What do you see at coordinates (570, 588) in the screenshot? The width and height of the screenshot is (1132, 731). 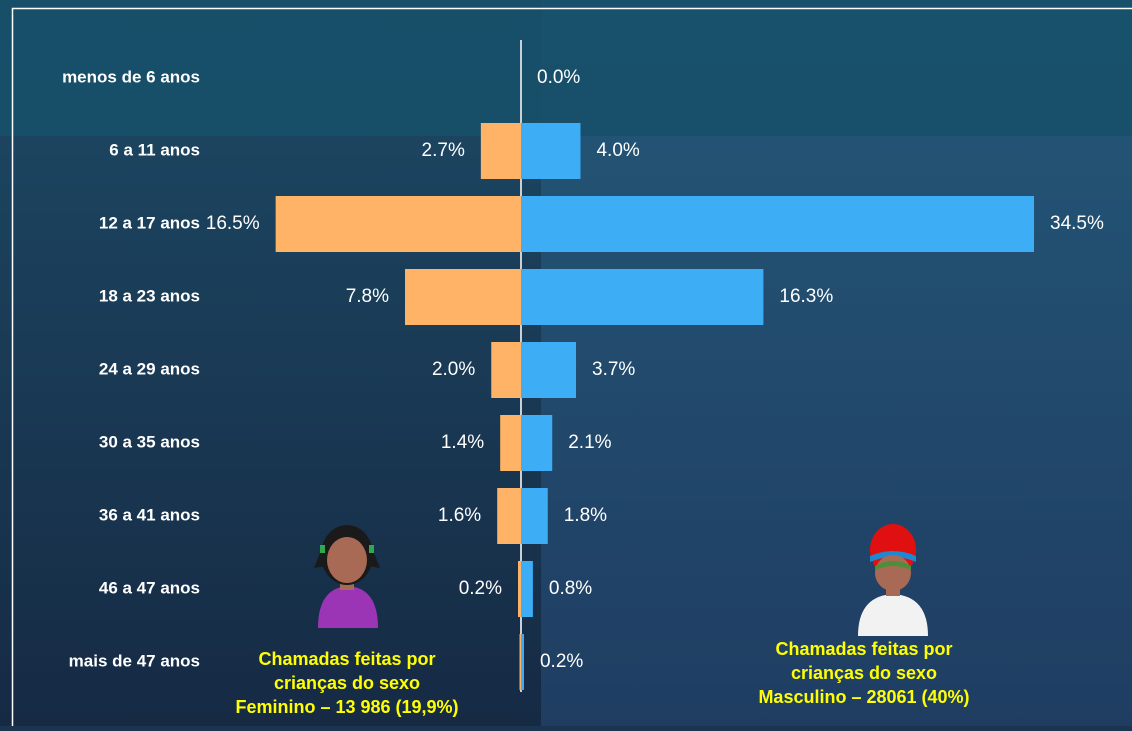 I see `value-label: 0.8%` at bounding box center [570, 588].